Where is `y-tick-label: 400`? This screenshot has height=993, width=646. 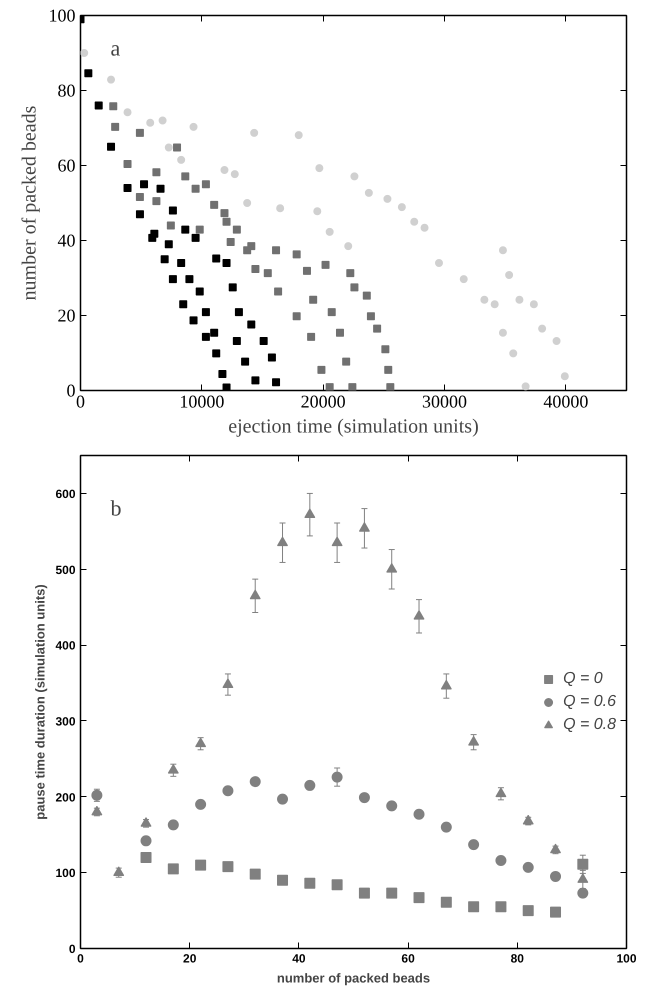
y-tick-label: 400 is located at coordinates (65, 645).